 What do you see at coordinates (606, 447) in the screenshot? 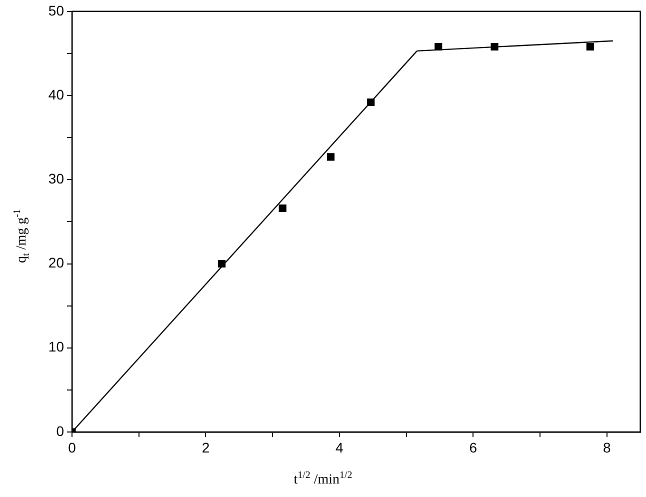
I see `x-tick-label: 8` at bounding box center [606, 447].